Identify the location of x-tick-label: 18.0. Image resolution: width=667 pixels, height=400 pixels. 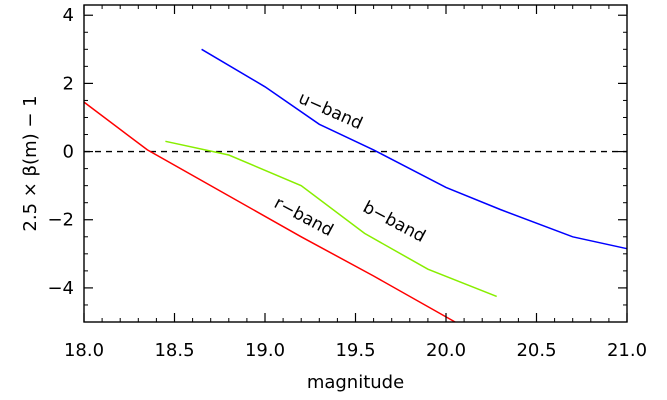
(84, 350).